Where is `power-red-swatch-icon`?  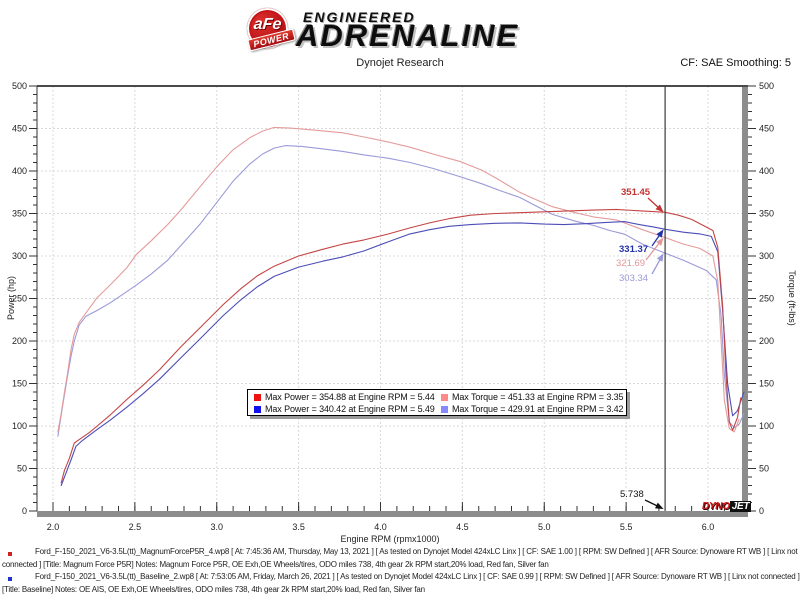
power-red-swatch-icon is located at coordinates (257, 397).